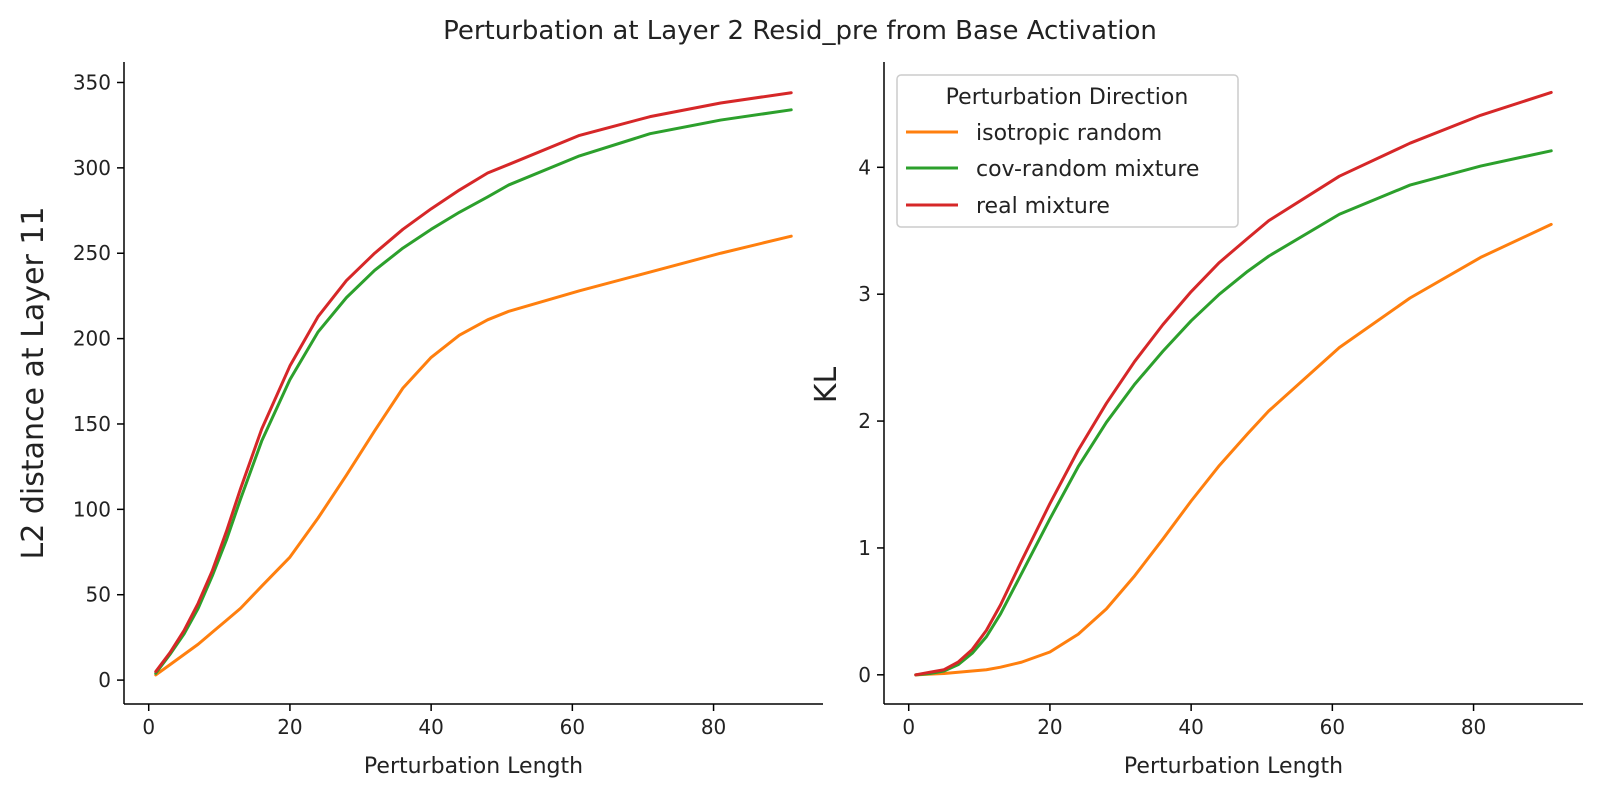 This screenshot has height=796, width=1600. I want to click on right-x-axis-label: Perturbation Length, so click(1233, 766).